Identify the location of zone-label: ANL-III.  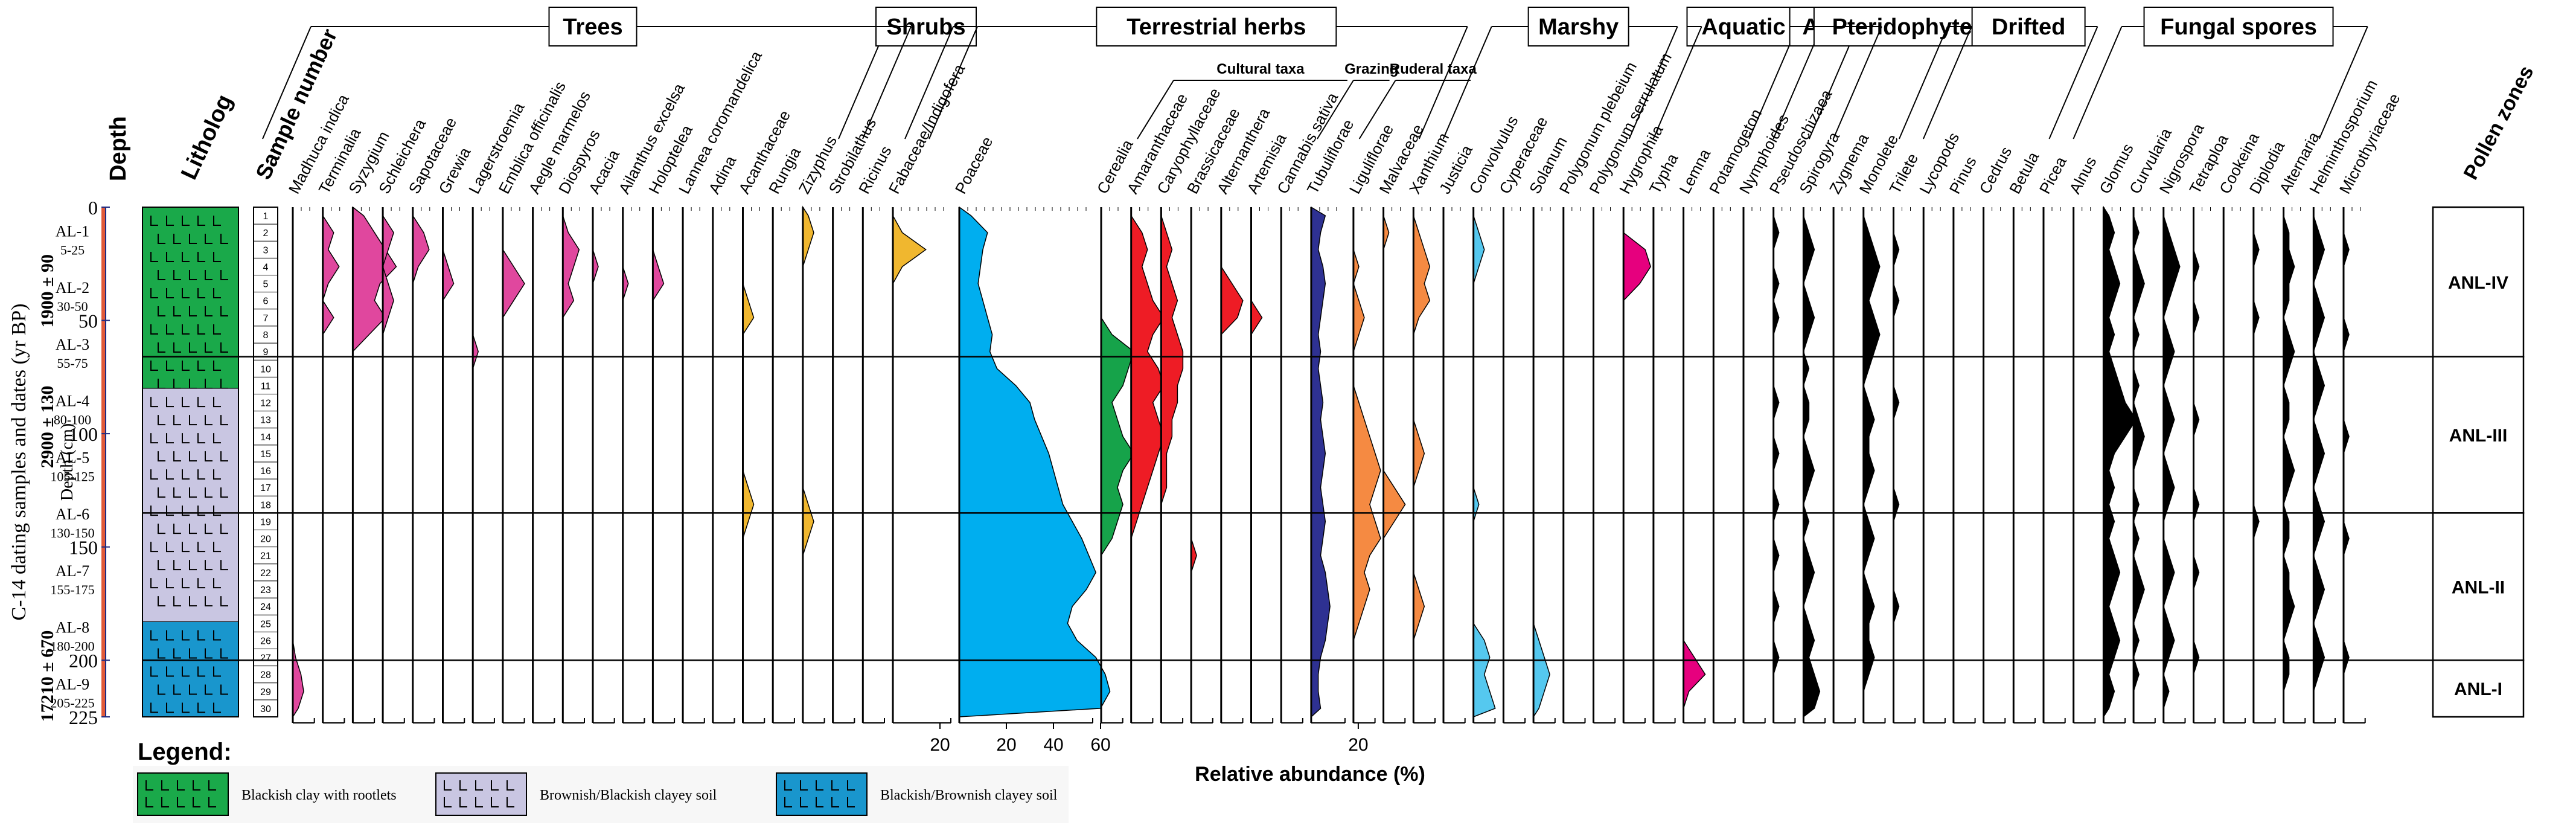
(2479, 436).